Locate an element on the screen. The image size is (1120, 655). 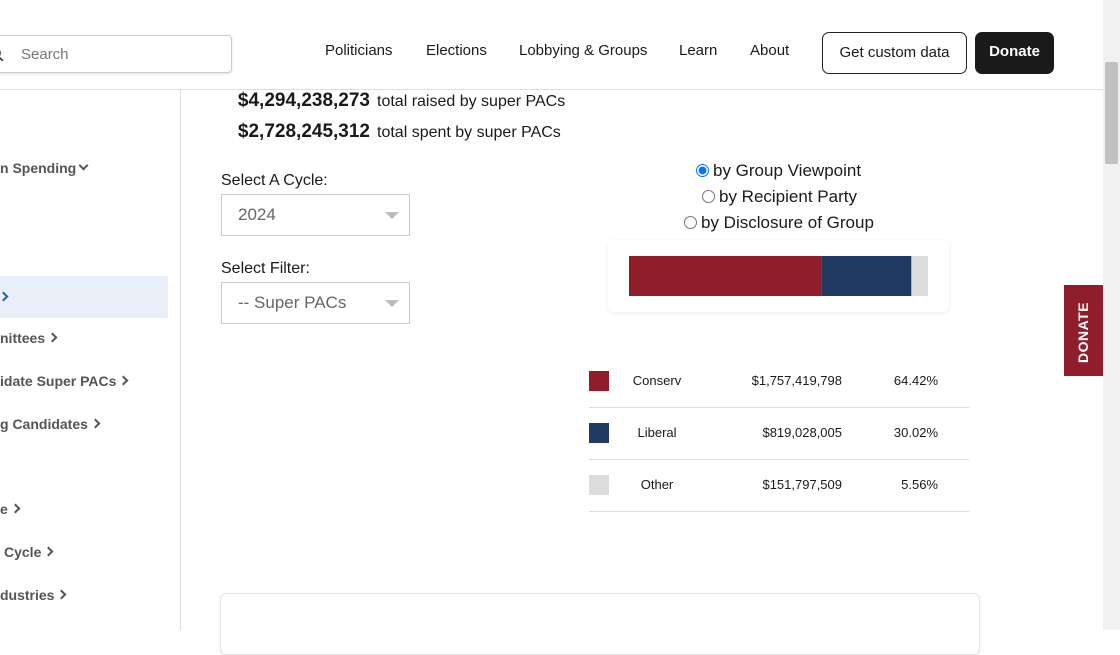
category: Other is located at coordinates (657, 484).